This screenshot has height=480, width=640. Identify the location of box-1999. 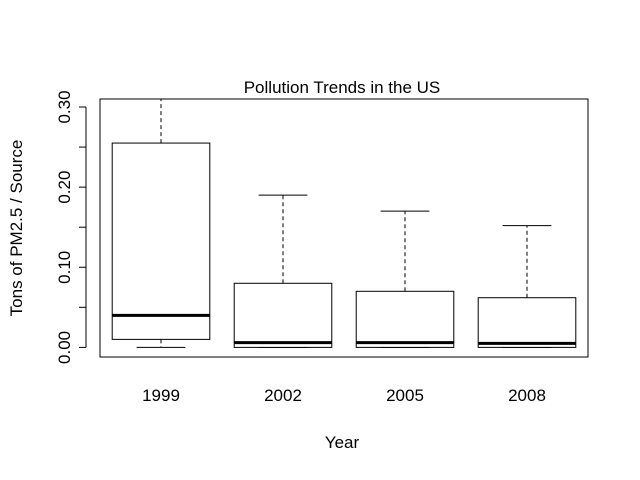
(161, 223).